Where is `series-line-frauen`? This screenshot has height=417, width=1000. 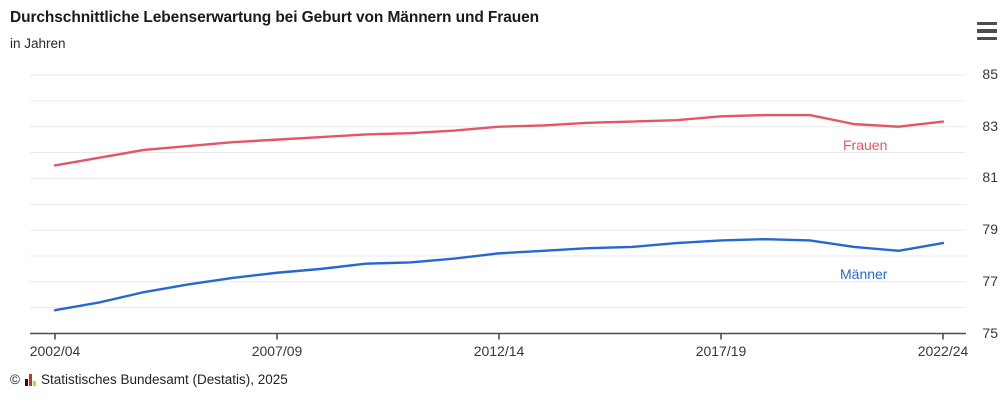 series-line-frauen is located at coordinates (499, 140).